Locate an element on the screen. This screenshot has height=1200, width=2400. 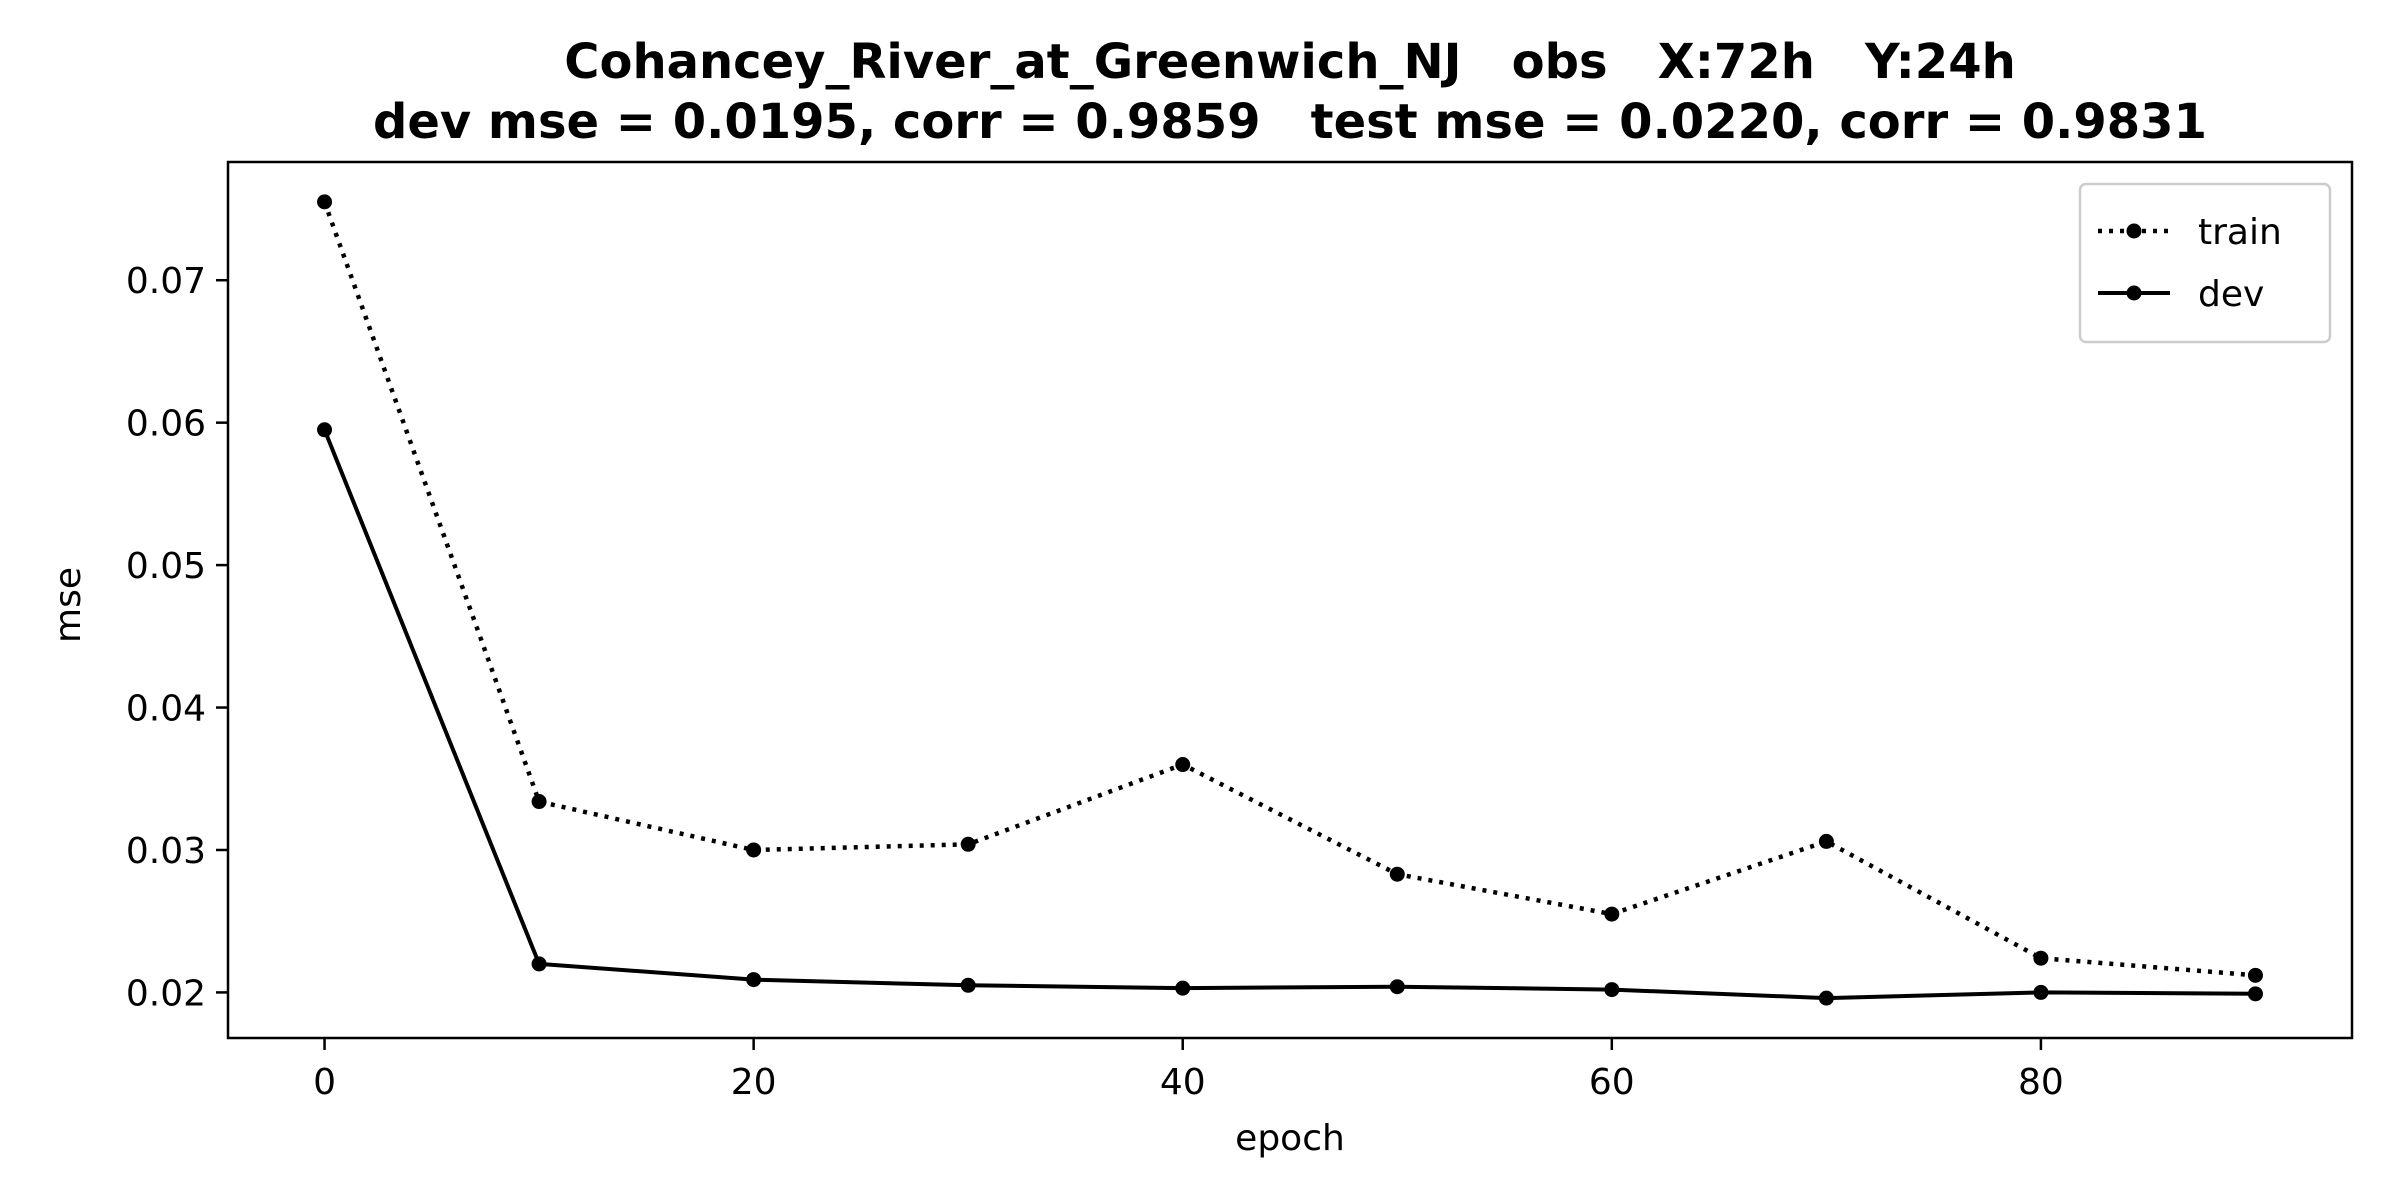
x-tick-label: 80 is located at coordinates (2041, 1082).